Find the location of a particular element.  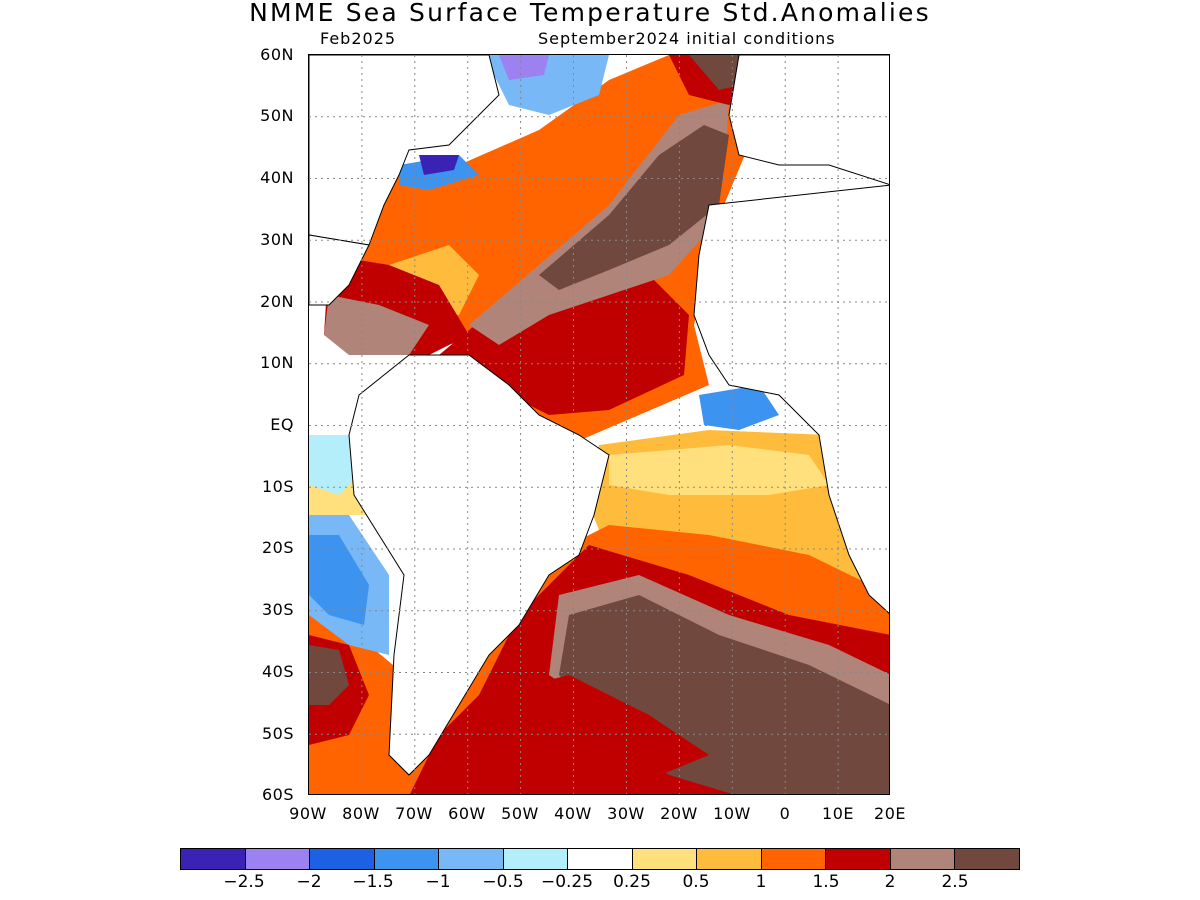

na-gulf-guinea-blue is located at coordinates (739, 407).